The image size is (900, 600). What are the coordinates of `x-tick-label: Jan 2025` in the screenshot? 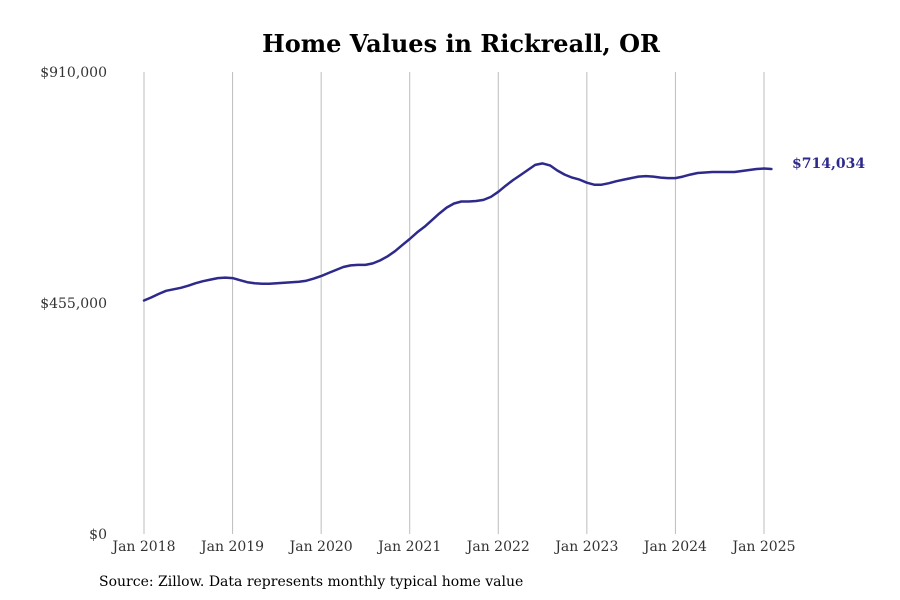 It's located at (762, 547).